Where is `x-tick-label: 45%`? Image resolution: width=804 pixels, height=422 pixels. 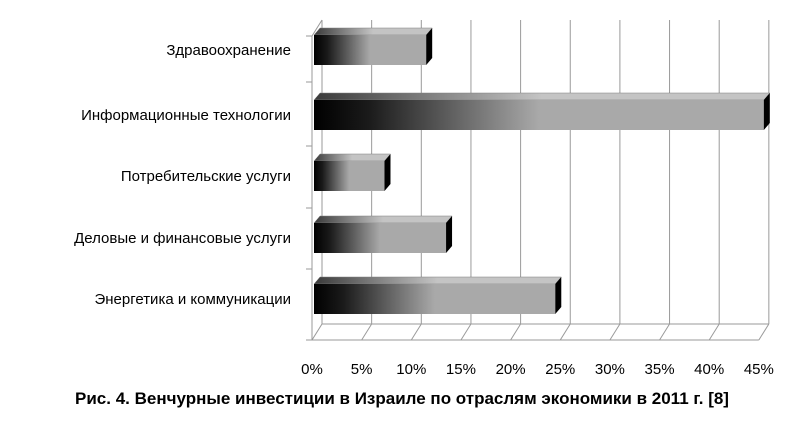 x-tick-label: 45% is located at coordinates (759, 369).